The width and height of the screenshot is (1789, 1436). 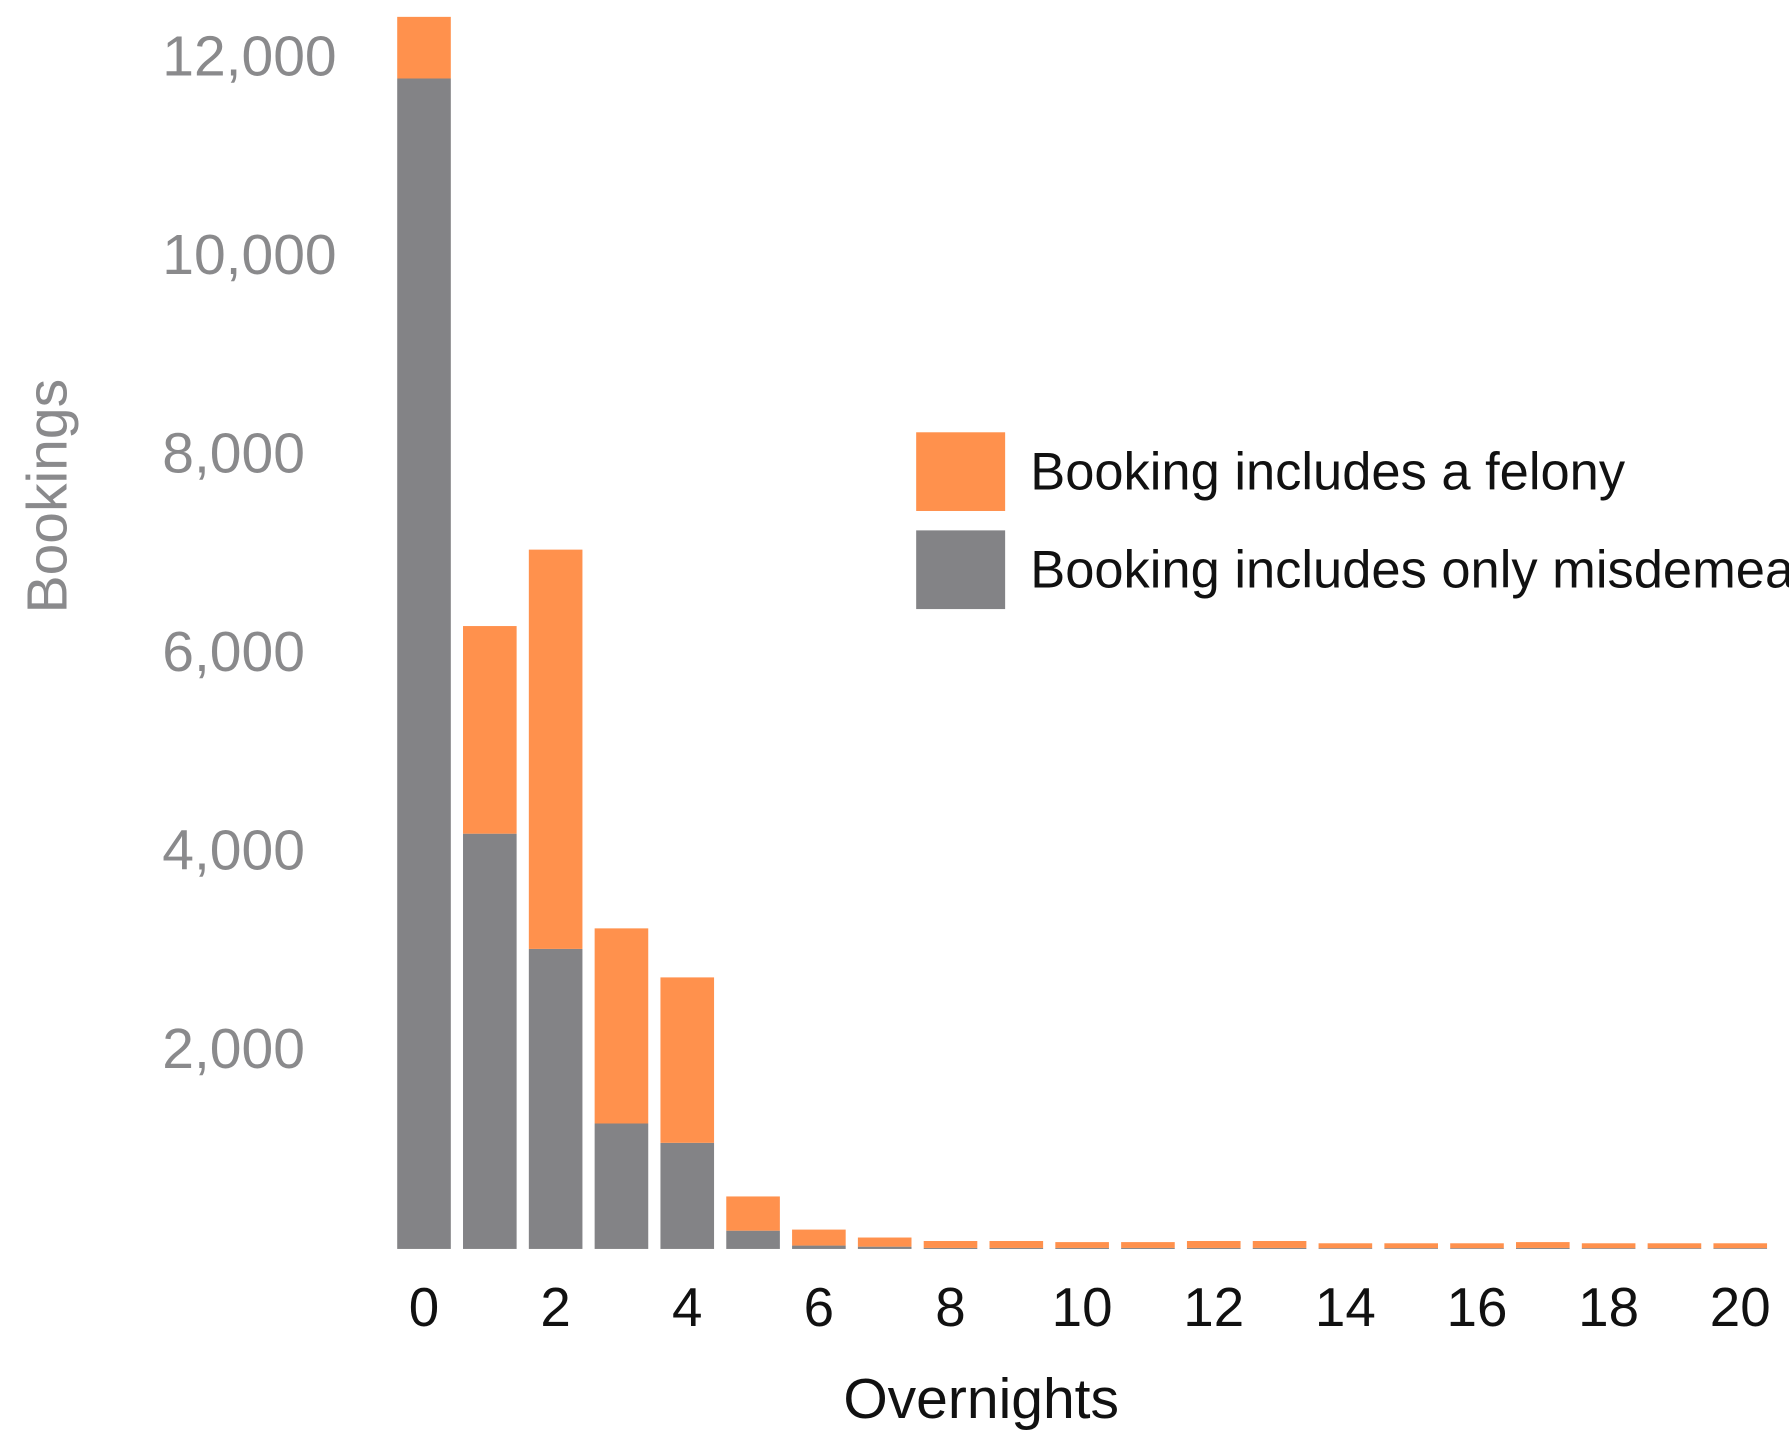 What do you see at coordinates (819, 1307) in the screenshot?
I see `x-tick-label: 6` at bounding box center [819, 1307].